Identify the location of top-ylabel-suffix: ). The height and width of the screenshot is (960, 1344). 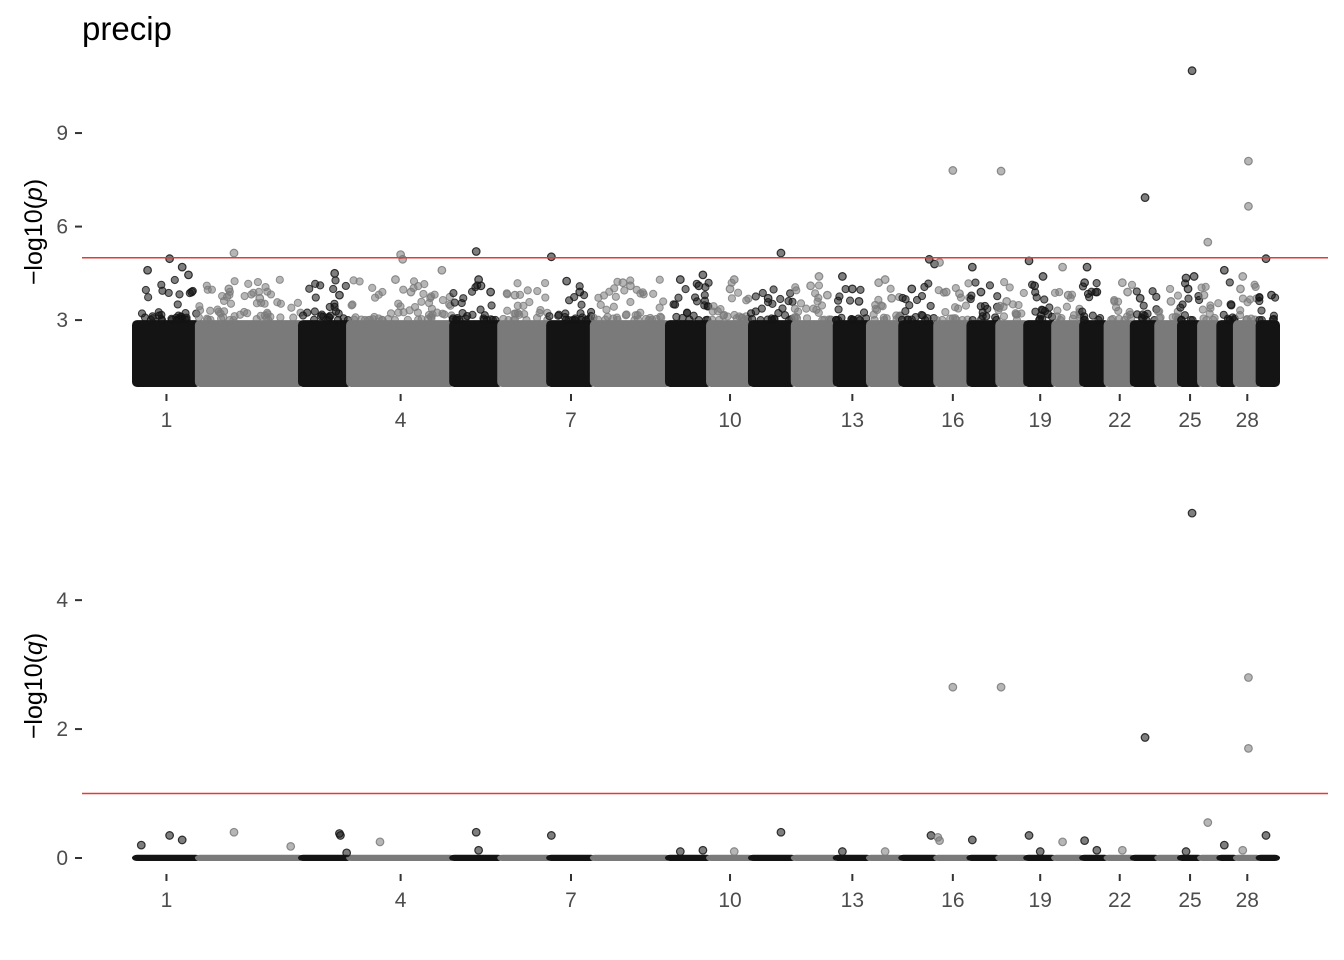
(34, 183).